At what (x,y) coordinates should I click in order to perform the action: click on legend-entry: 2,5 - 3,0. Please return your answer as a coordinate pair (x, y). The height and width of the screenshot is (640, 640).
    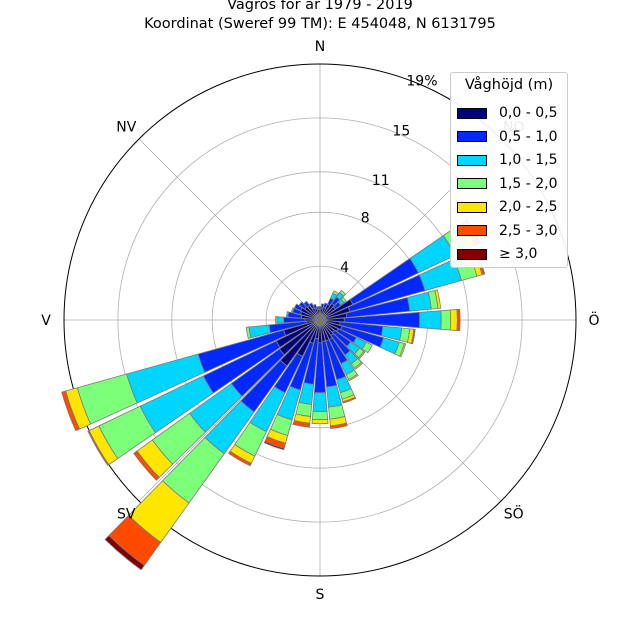
    Looking at the image, I should click on (507, 231).